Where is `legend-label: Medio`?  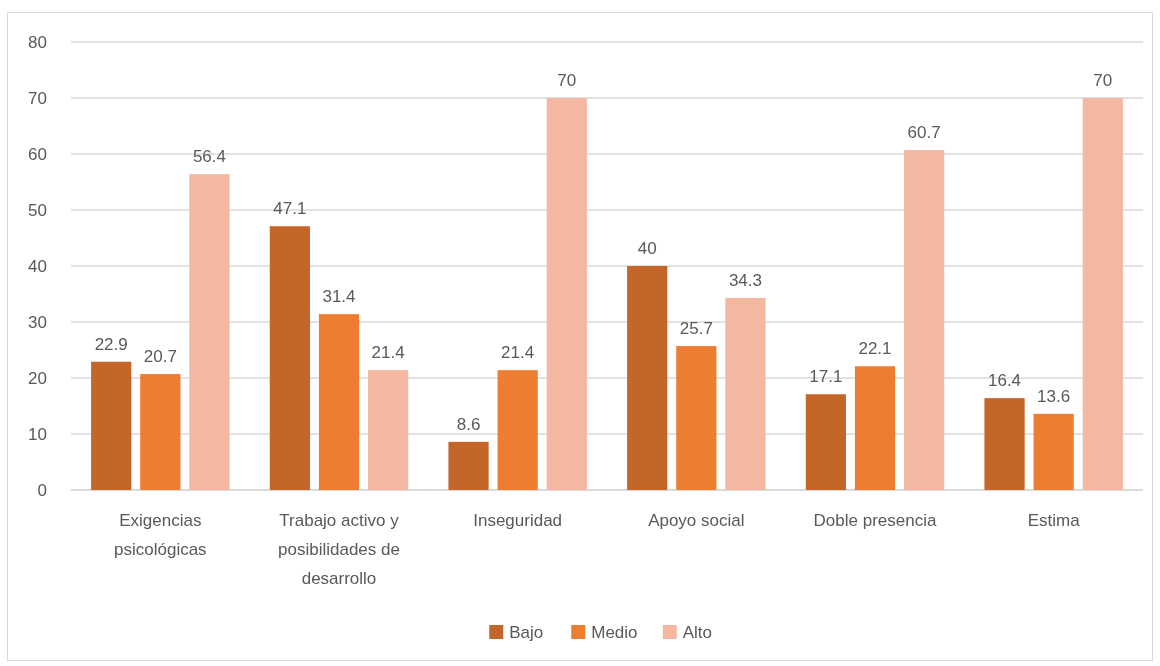 legend-label: Medio is located at coordinates (614, 632).